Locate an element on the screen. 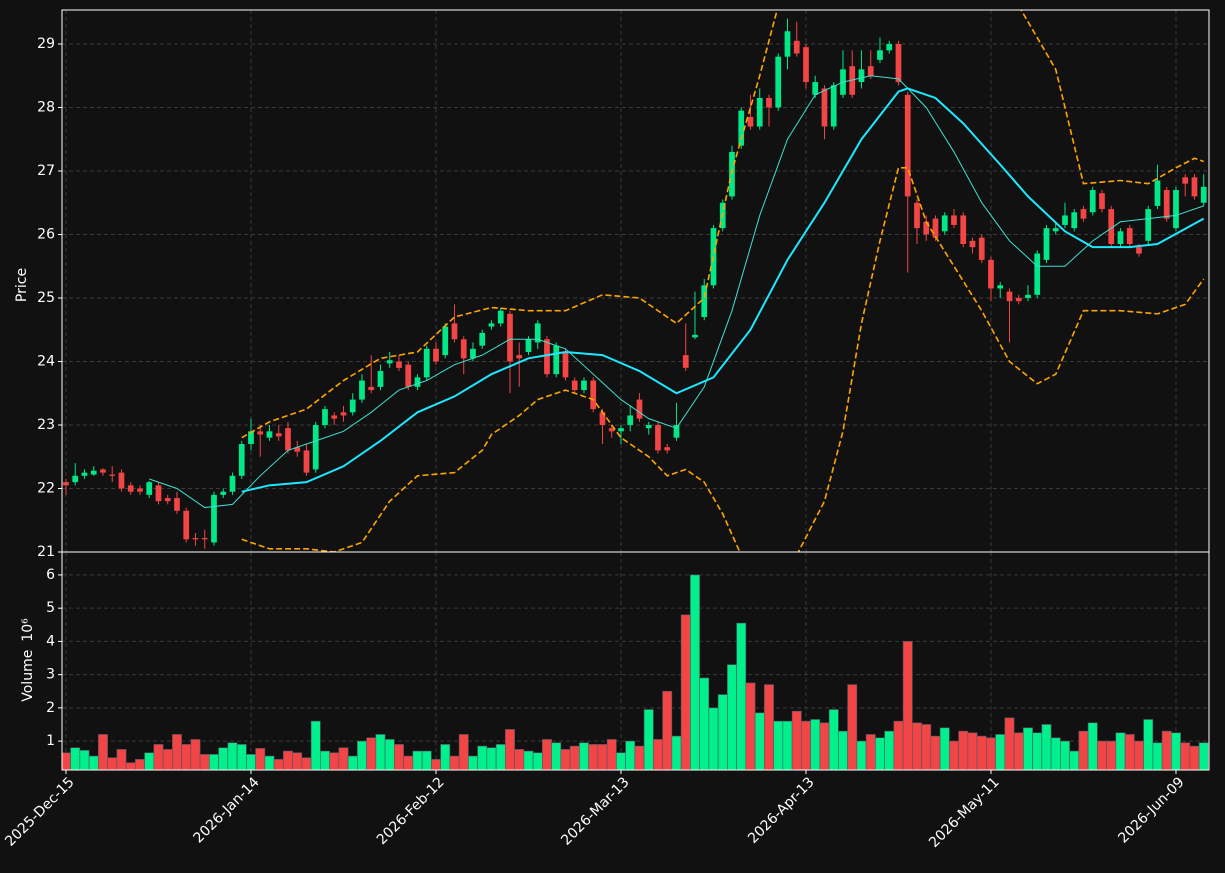  y-tick-label: 23 is located at coordinates (46, 425).